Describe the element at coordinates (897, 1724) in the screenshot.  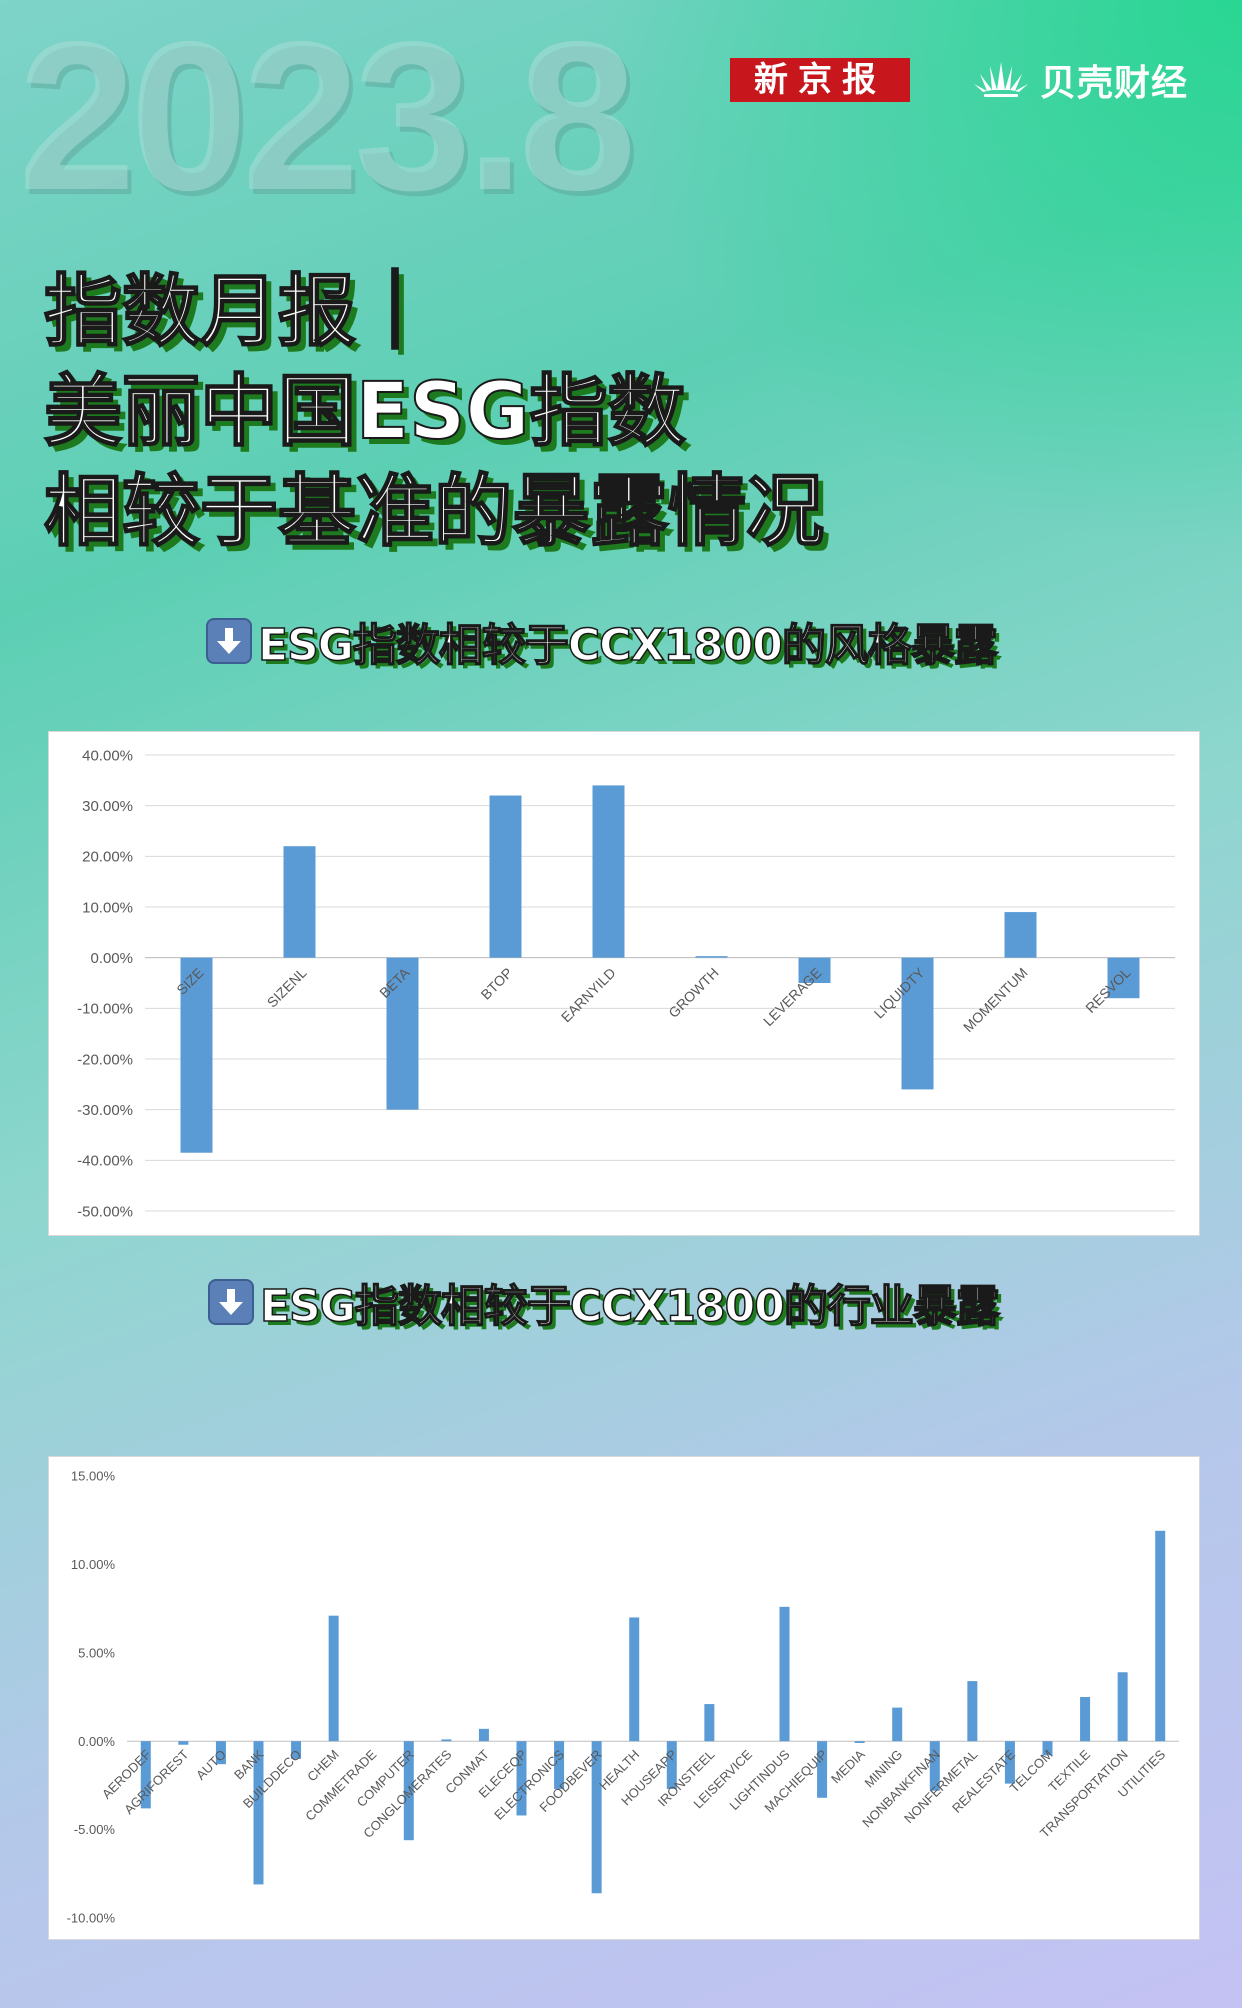
I see `bar-mining` at that location.